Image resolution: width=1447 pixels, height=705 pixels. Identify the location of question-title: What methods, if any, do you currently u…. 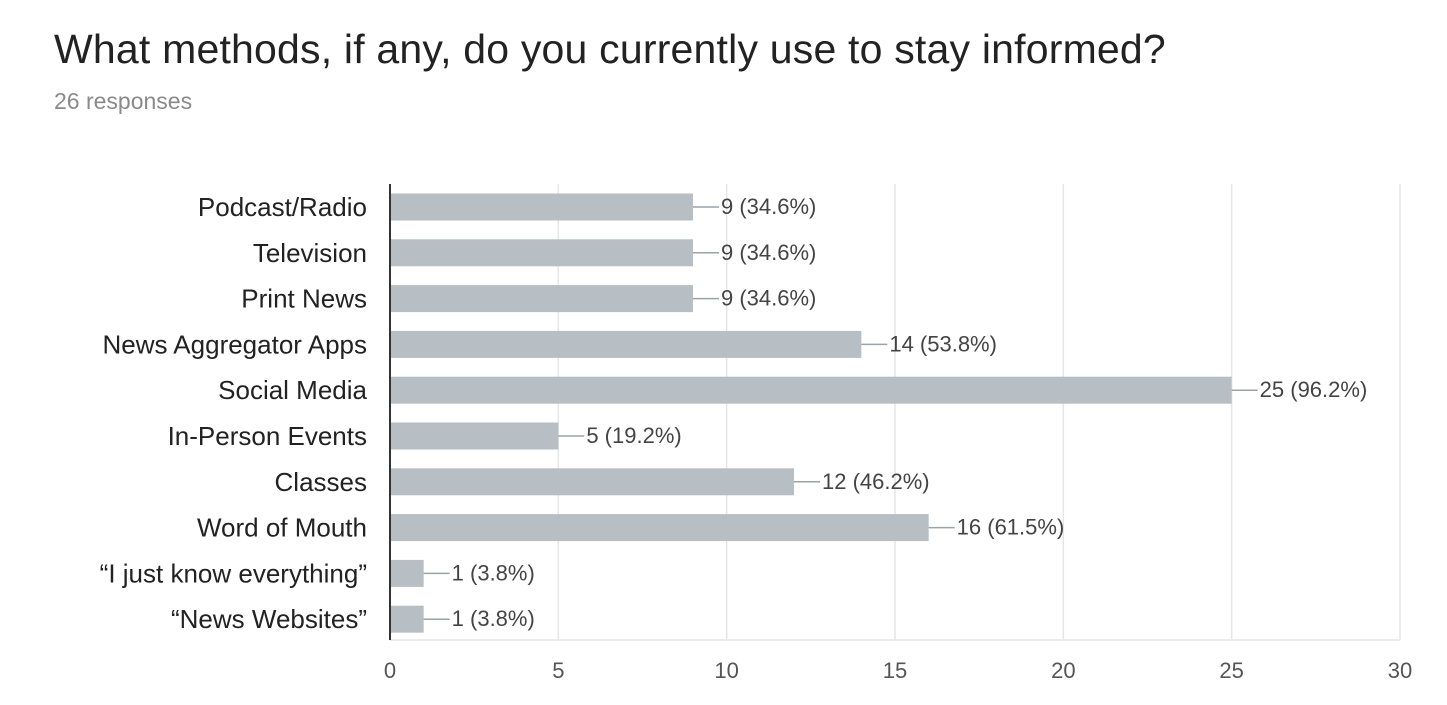
(610, 49).